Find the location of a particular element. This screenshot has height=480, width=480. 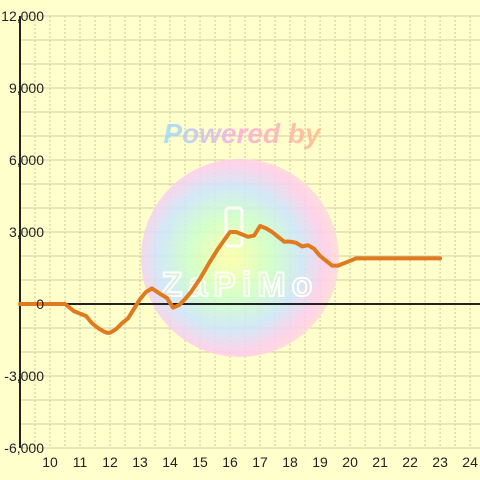

y-tick-label: -6,000 is located at coordinates (24, 448).